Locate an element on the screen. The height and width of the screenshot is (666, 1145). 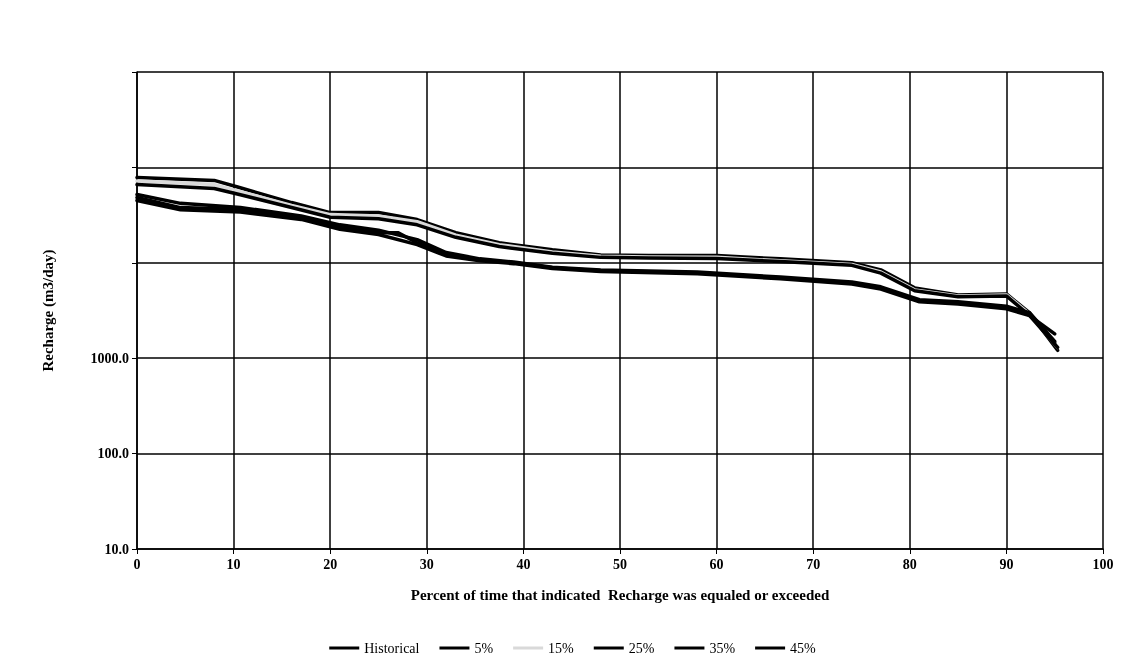
x-tick-label: 40 is located at coordinates (523, 564).